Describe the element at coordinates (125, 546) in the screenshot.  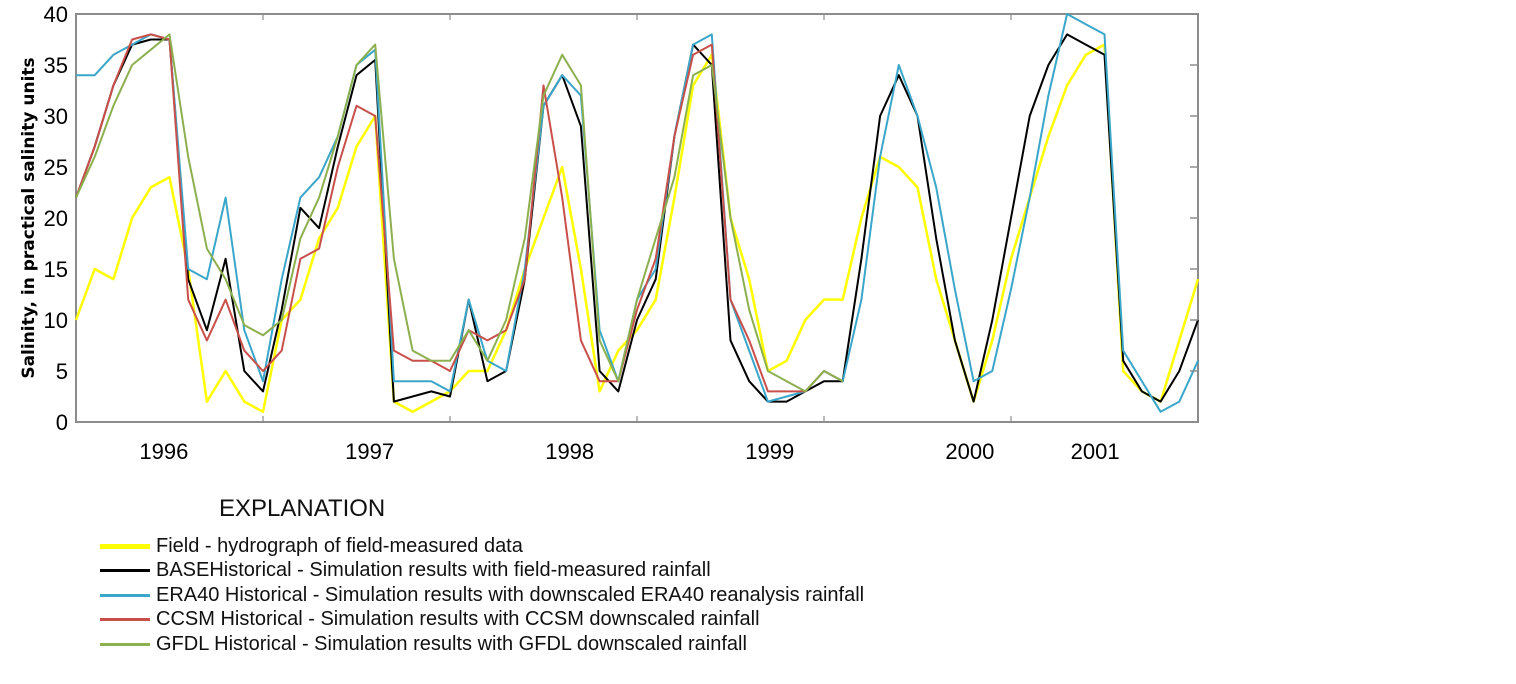
I see `legend-swatch-field` at that location.